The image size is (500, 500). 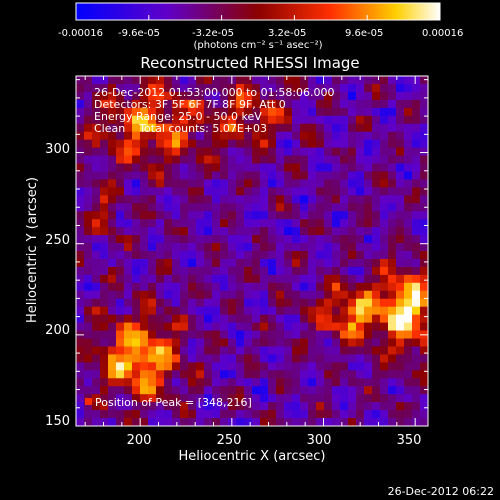 I want to click on colorbar-tick-label-4: 9.6e-05, so click(x=364, y=33).